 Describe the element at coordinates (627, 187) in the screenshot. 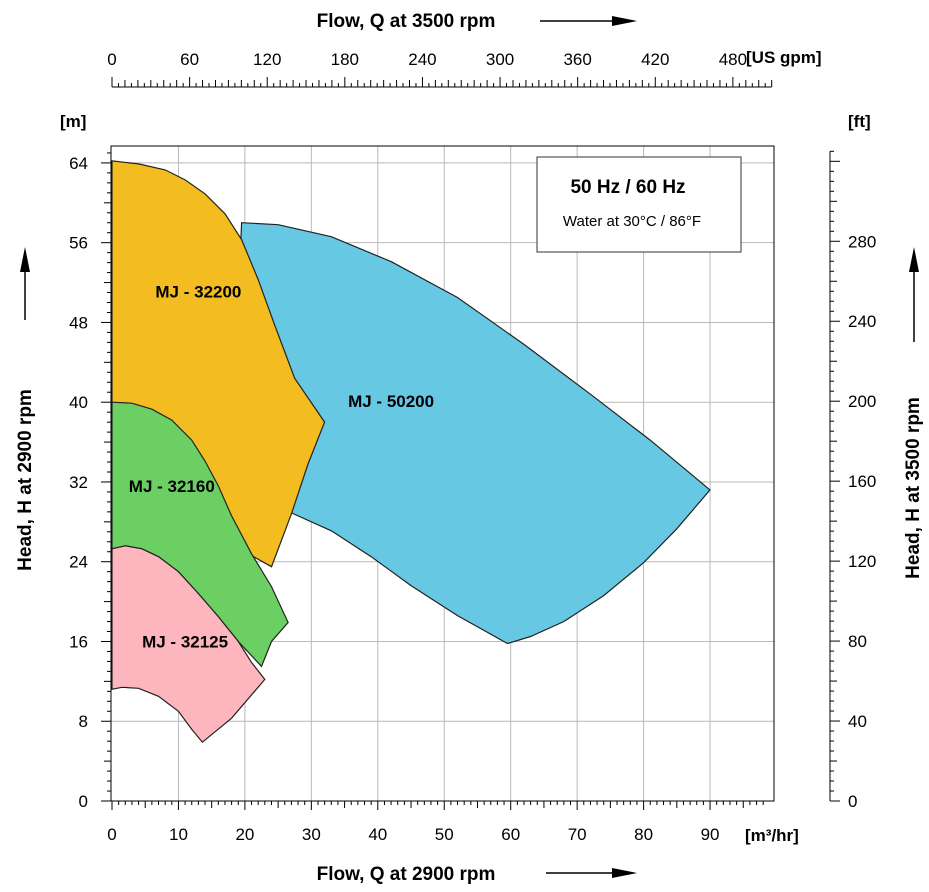

I see `legend-title: 50 Hz / 60 Hz` at that location.